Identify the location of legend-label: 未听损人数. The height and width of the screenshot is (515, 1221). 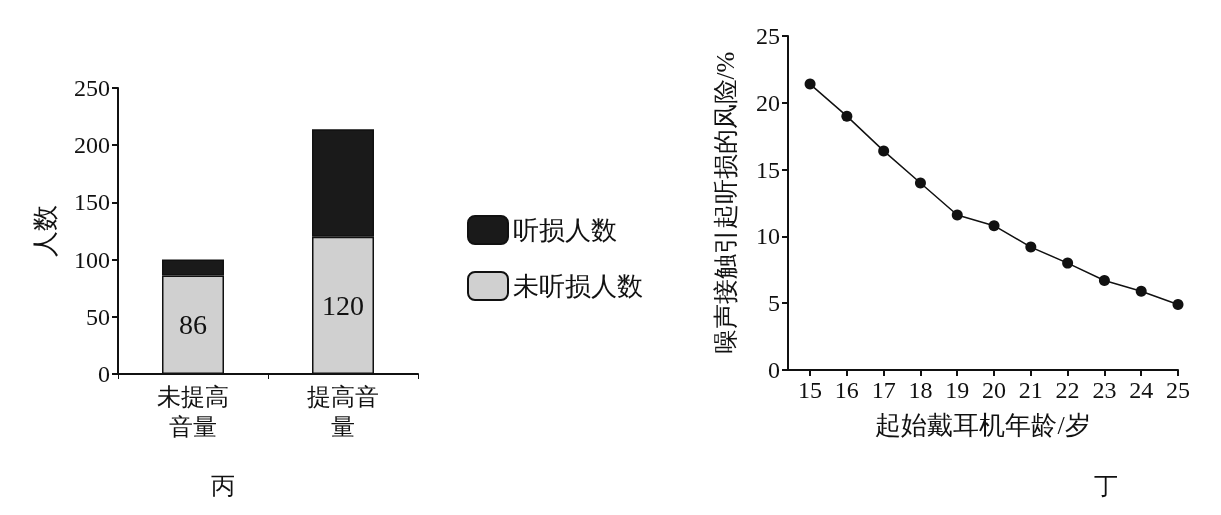
(578, 286).